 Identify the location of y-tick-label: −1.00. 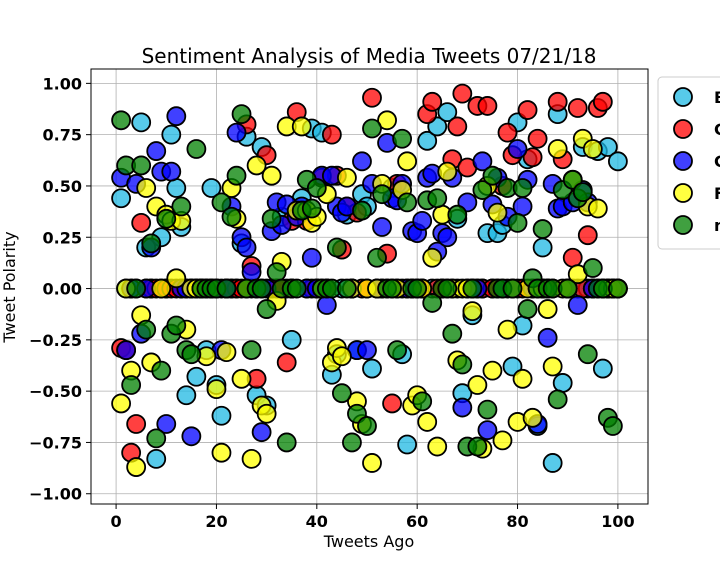
(55, 494).